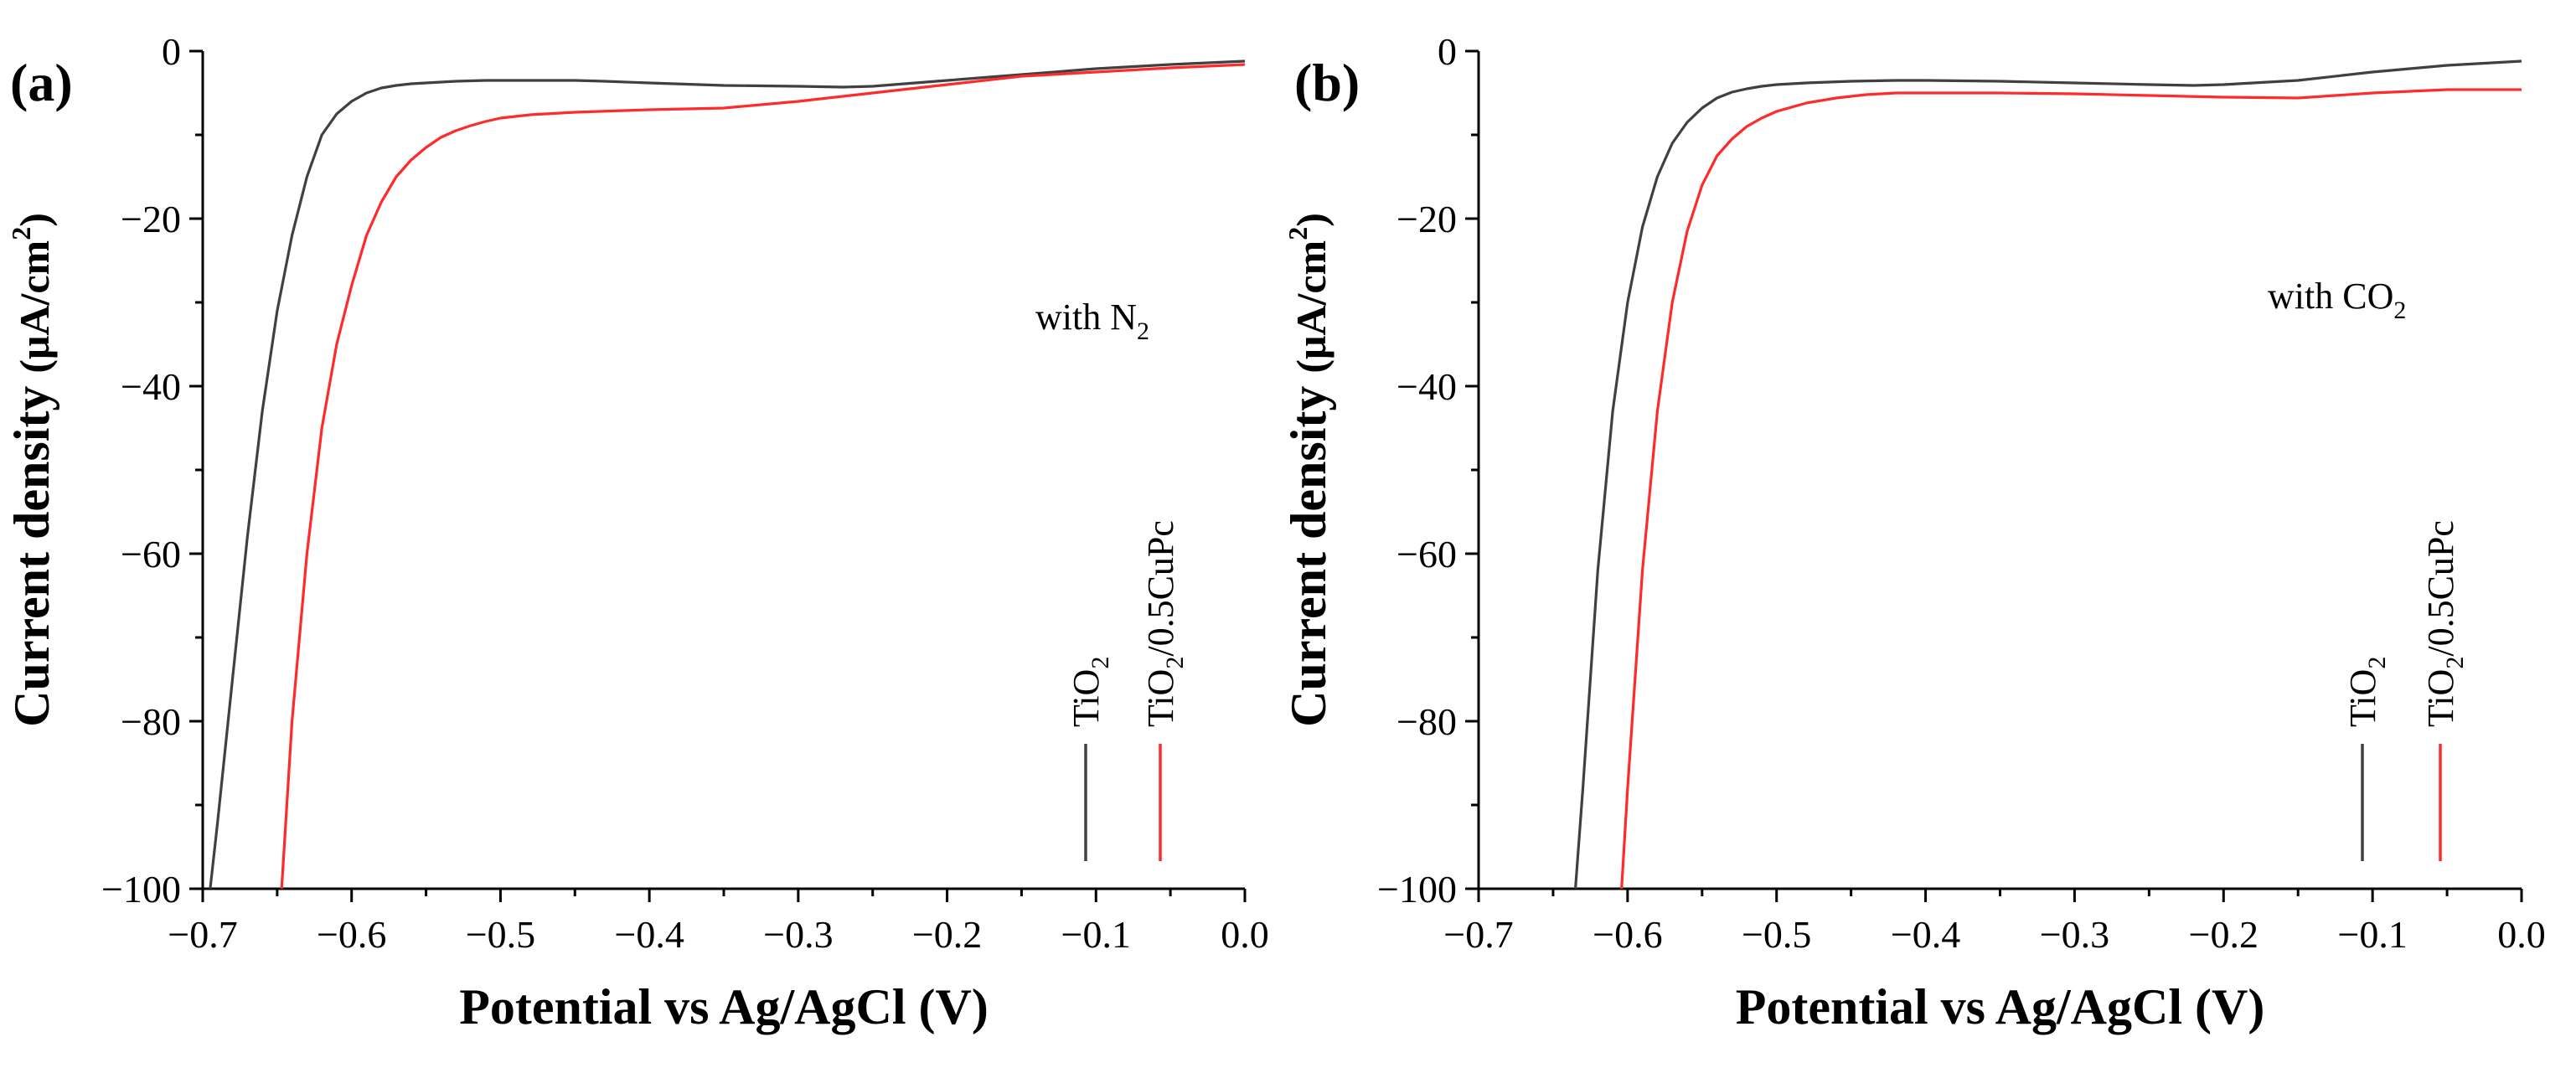  Describe the element at coordinates (1092, 321) in the screenshot. I see `gas-annotation: with N2` at that location.